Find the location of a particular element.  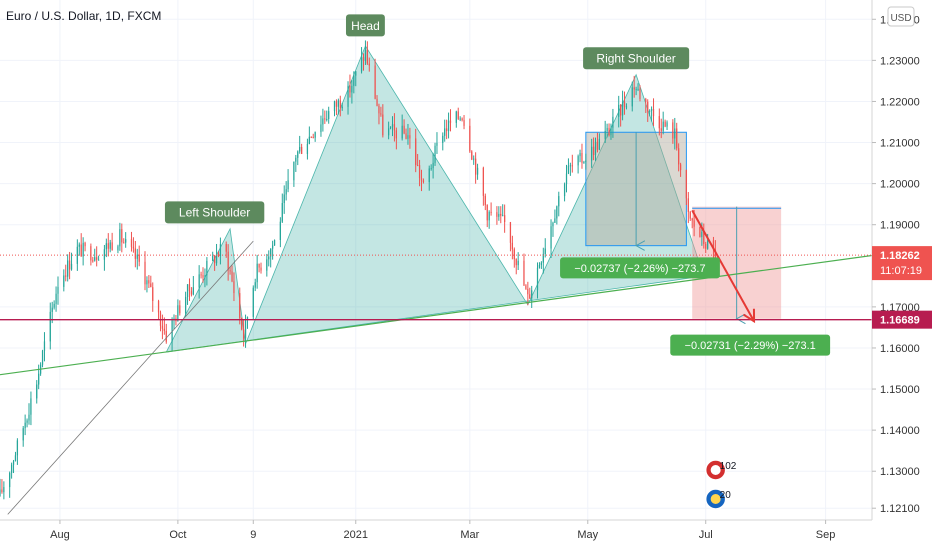

pattern-label: Head is located at coordinates (365, 25).